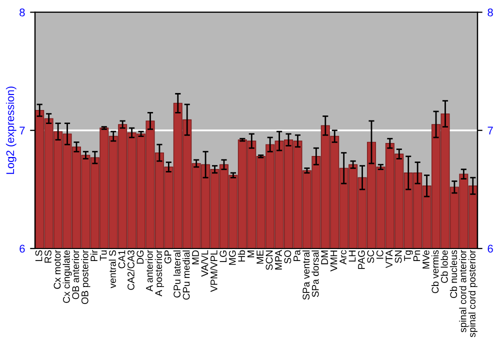 The image size is (500, 350). What do you see at coordinates (490, 130) in the screenshot?
I see `y2-tick-label: 7` at bounding box center [490, 130].